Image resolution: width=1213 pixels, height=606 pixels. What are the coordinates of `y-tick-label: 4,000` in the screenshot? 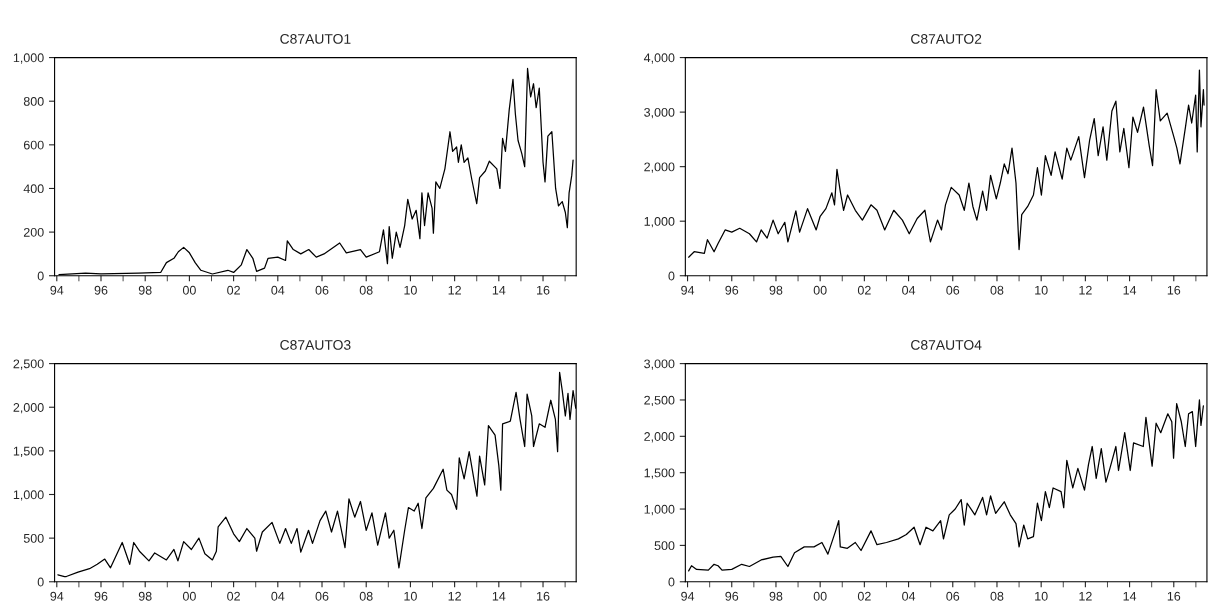 It's located at (659, 58).